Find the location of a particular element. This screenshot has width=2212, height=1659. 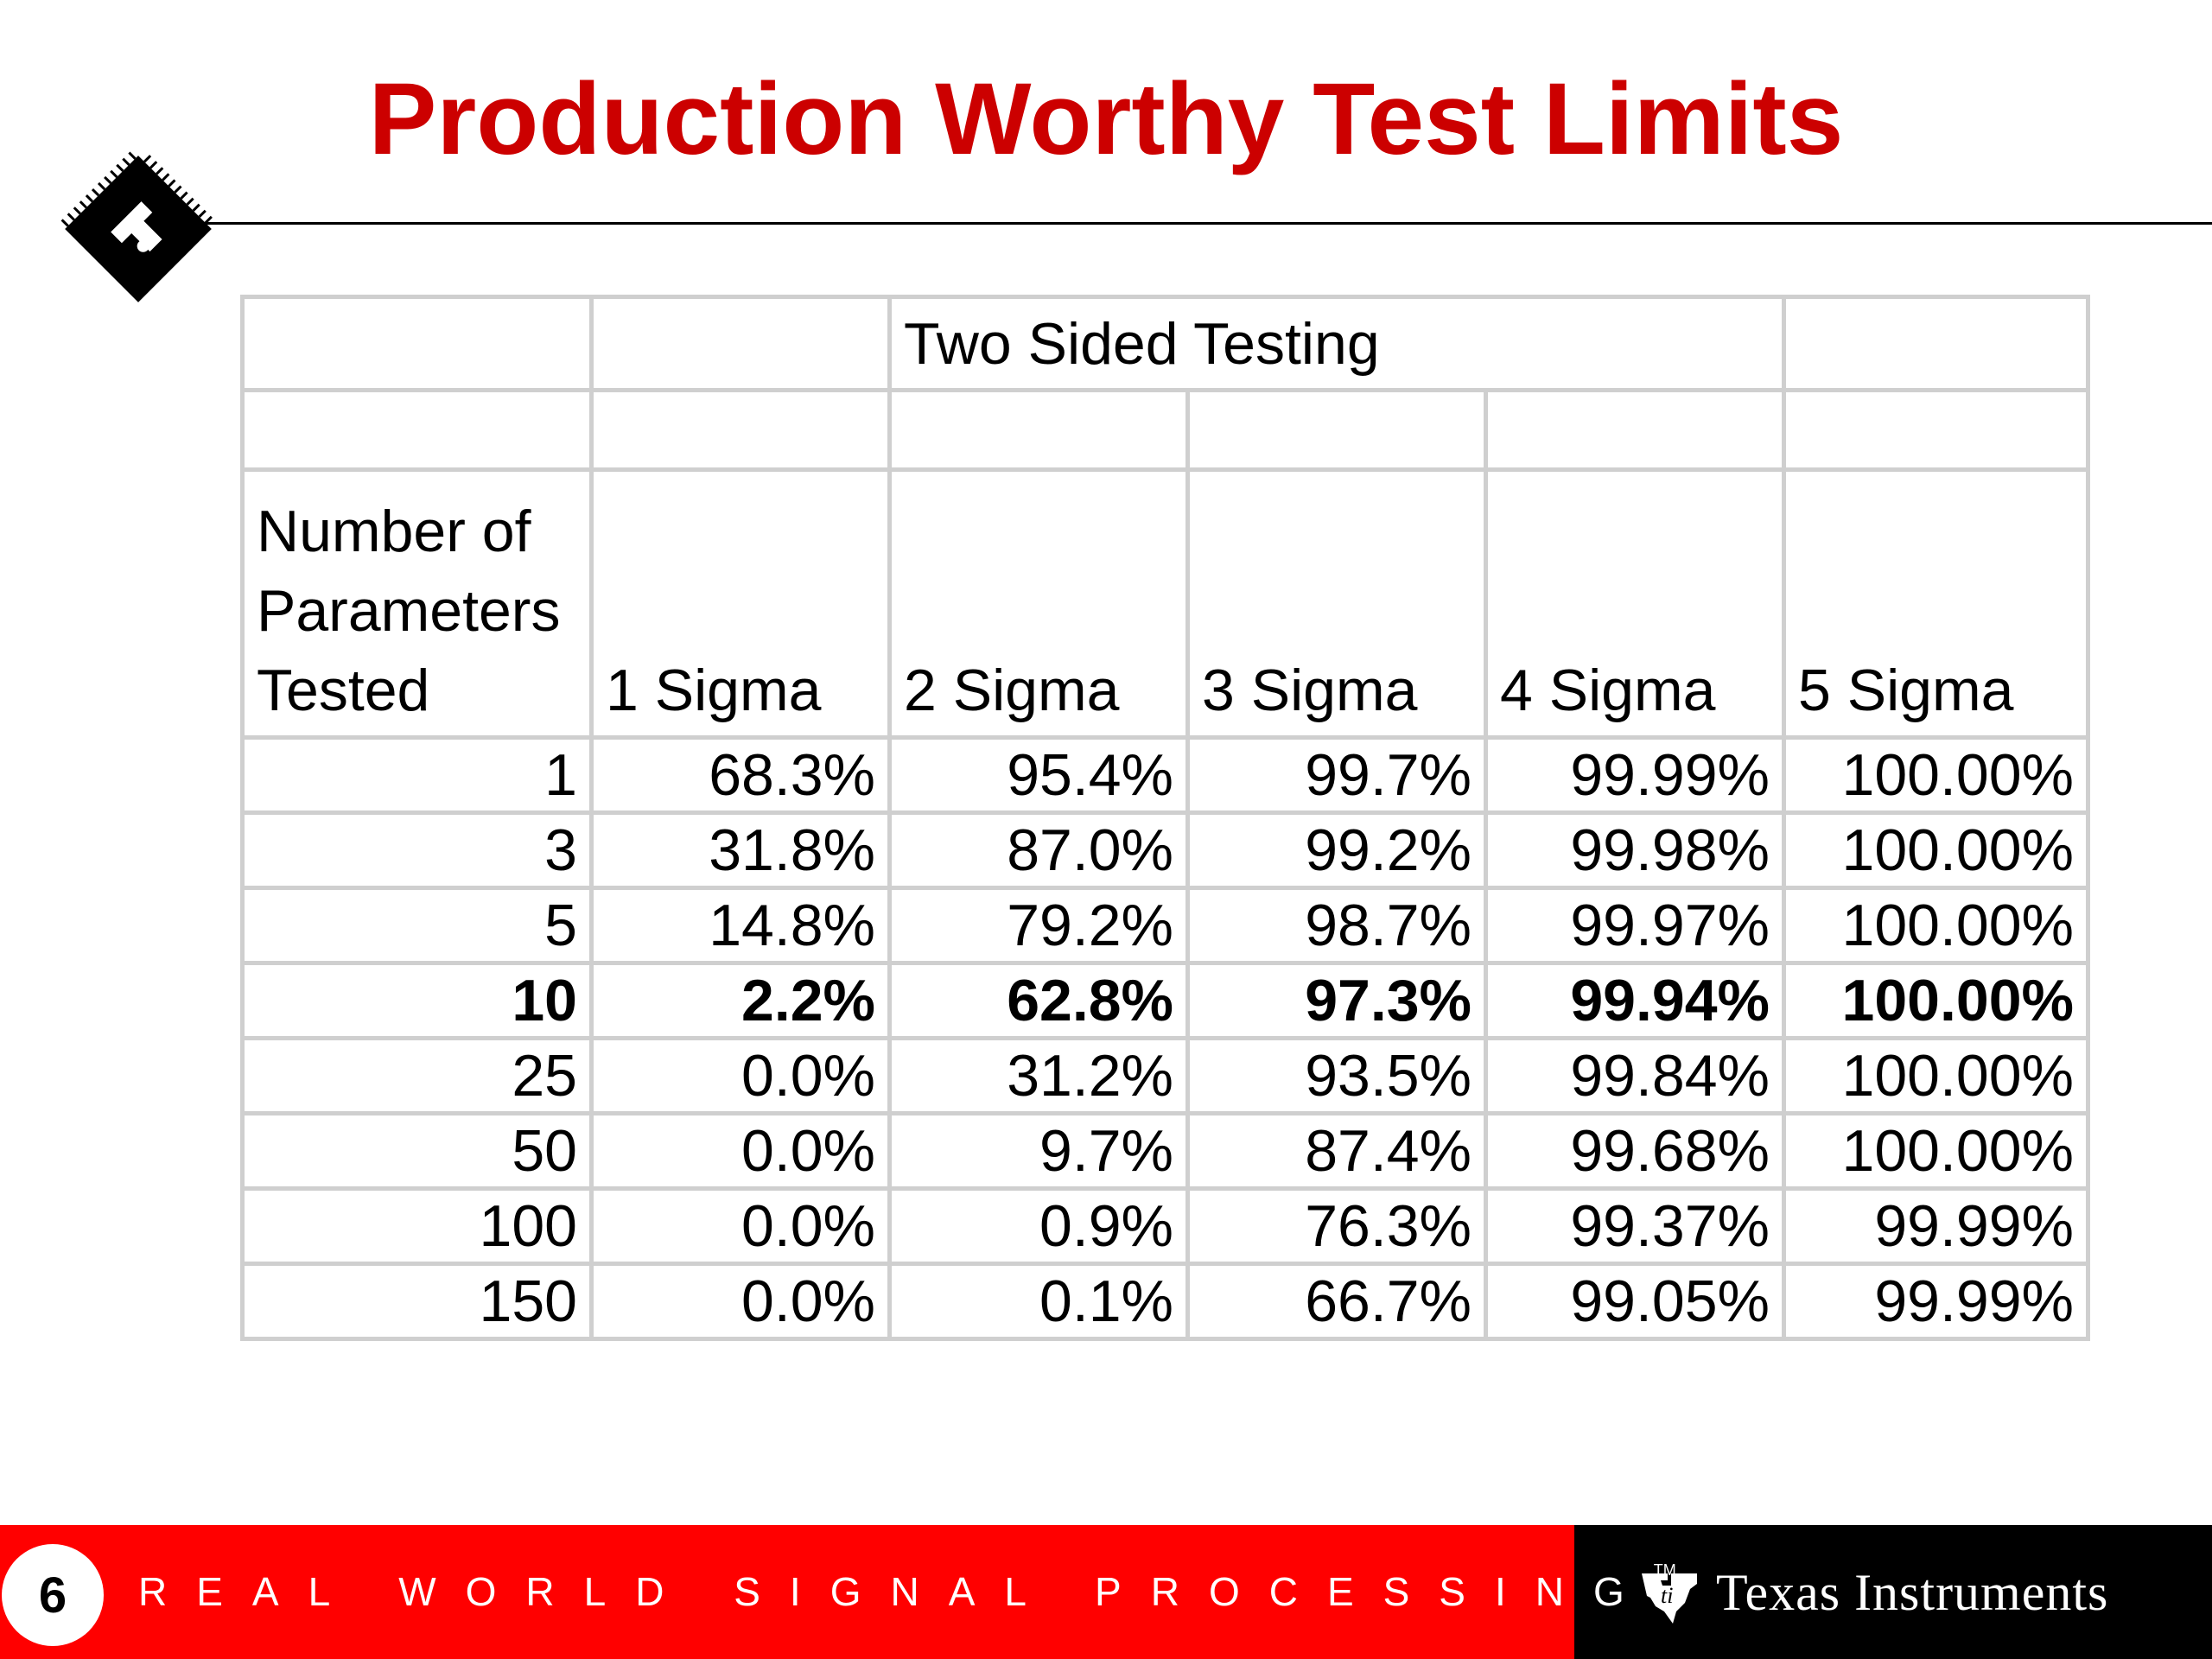

table-row: 1 68.3% 95.4% 99.7% 99.99% 100.00% is located at coordinates (1165, 775).